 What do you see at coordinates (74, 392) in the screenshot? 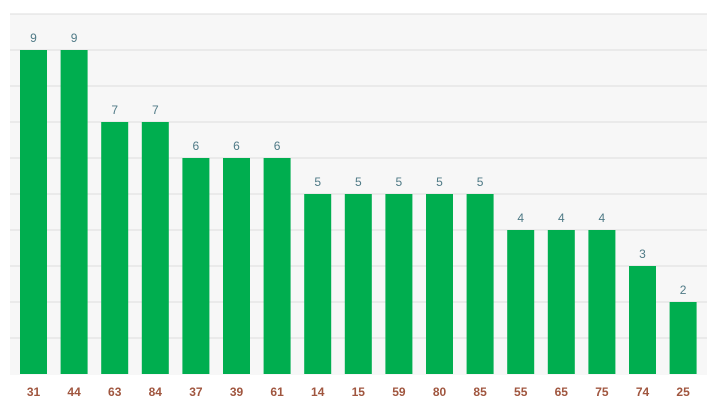
I see `x-tick-label-44: 44` at bounding box center [74, 392].